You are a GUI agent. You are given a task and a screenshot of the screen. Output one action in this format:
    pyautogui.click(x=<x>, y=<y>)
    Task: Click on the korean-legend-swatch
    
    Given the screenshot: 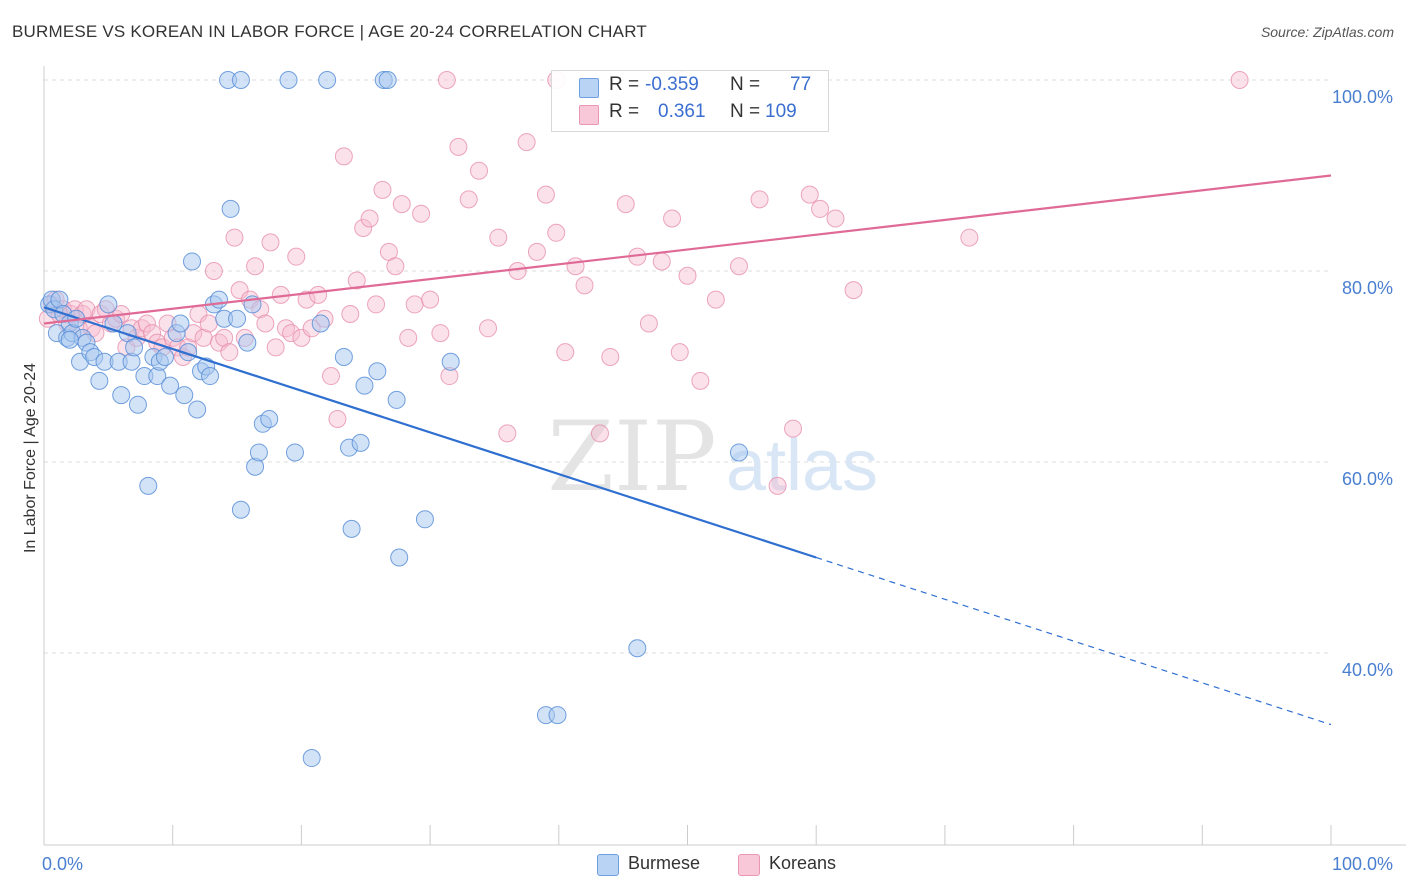 What is the action you would take?
    pyautogui.click(x=749, y=865)
    